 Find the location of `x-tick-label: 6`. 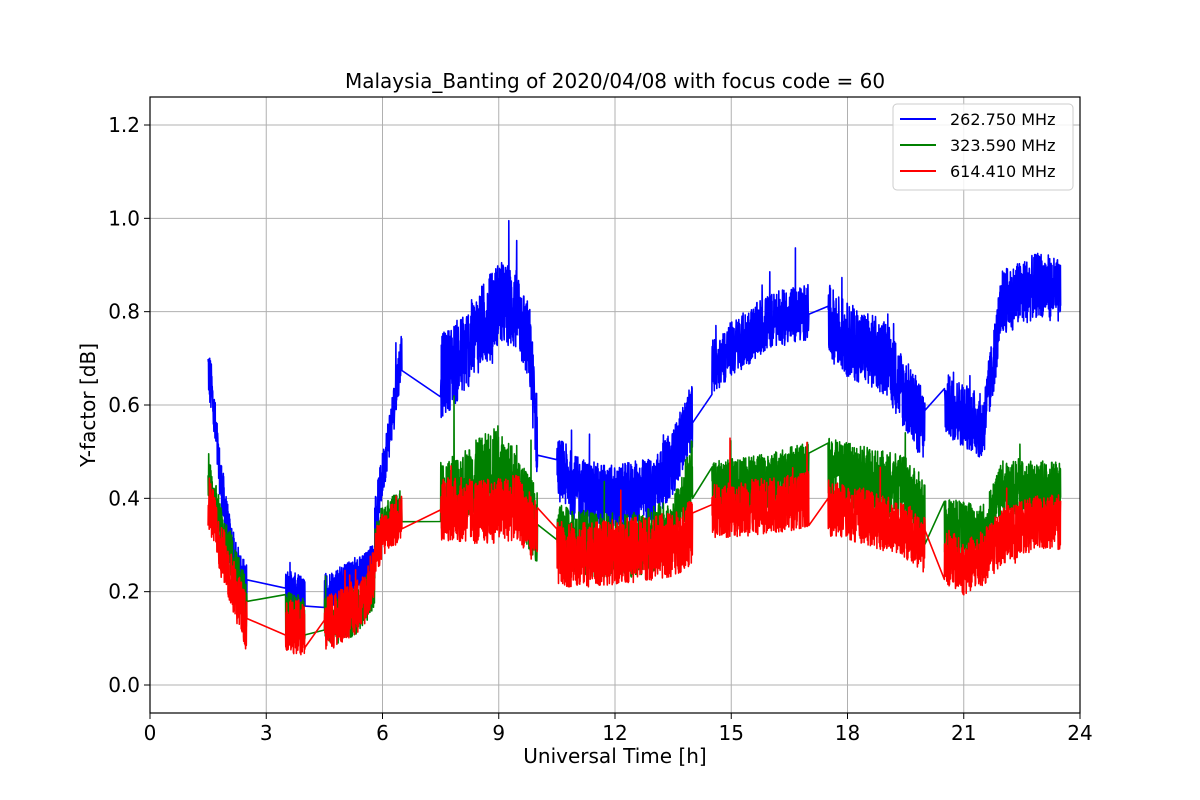

x-tick-label: 6 is located at coordinates (382, 733).